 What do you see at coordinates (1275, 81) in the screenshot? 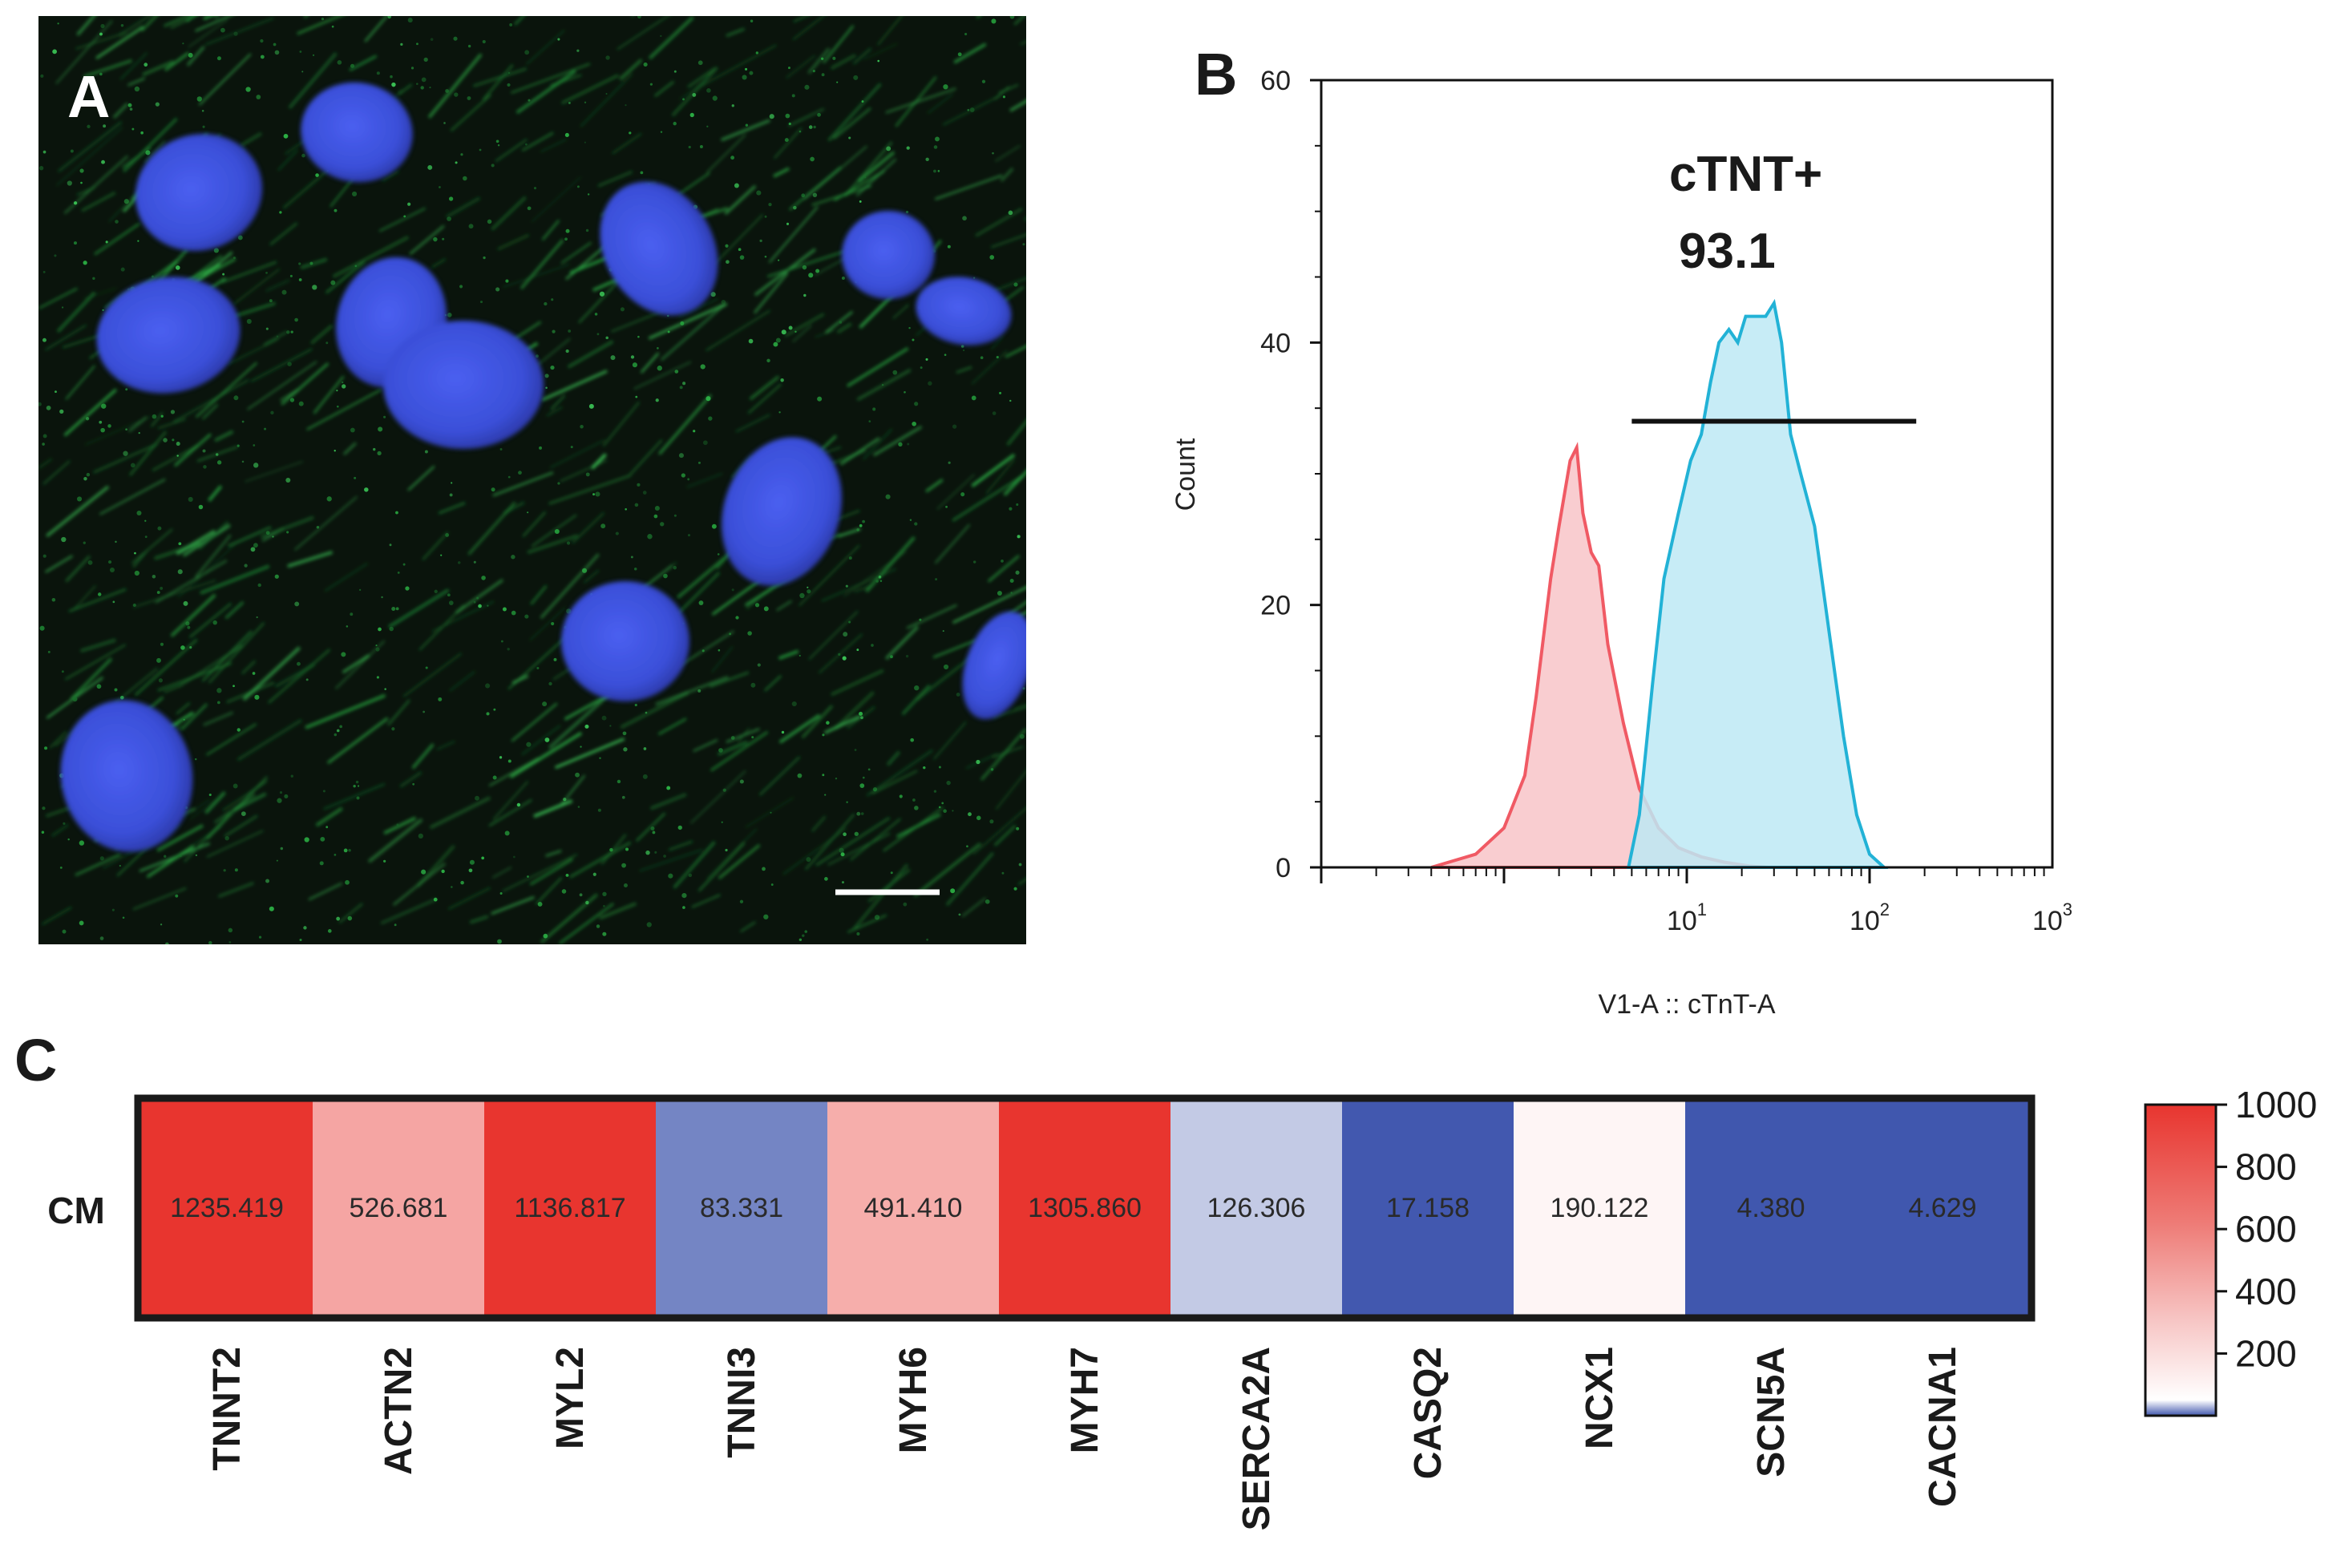
I see `y-tick-label: 60` at bounding box center [1275, 81].